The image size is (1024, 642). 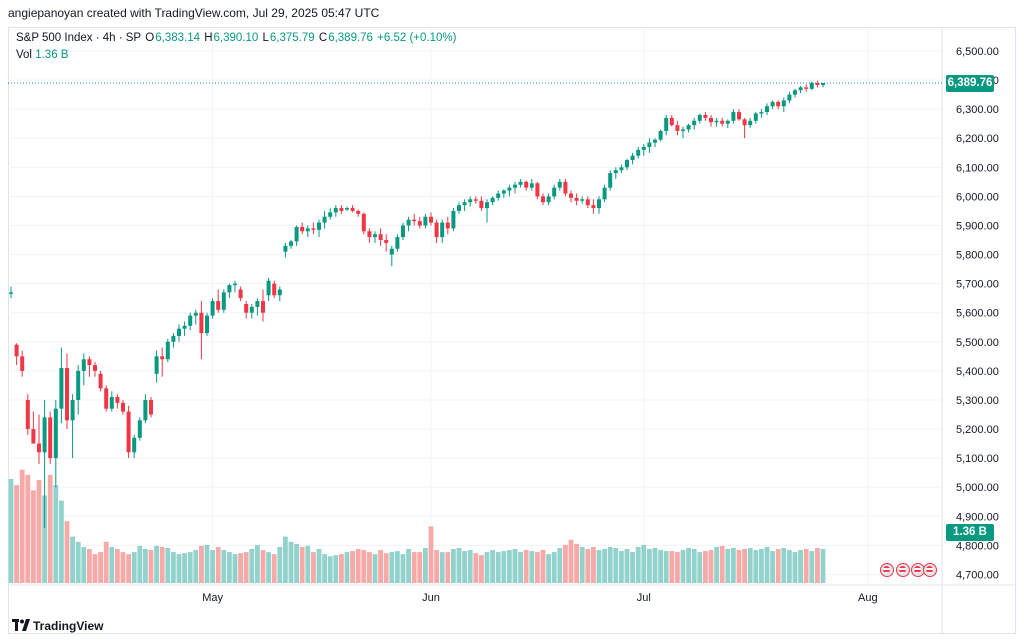 What do you see at coordinates (977, 401) in the screenshot?
I see `y-tick-label: 5,300.00` at bounding box center [977, 401].